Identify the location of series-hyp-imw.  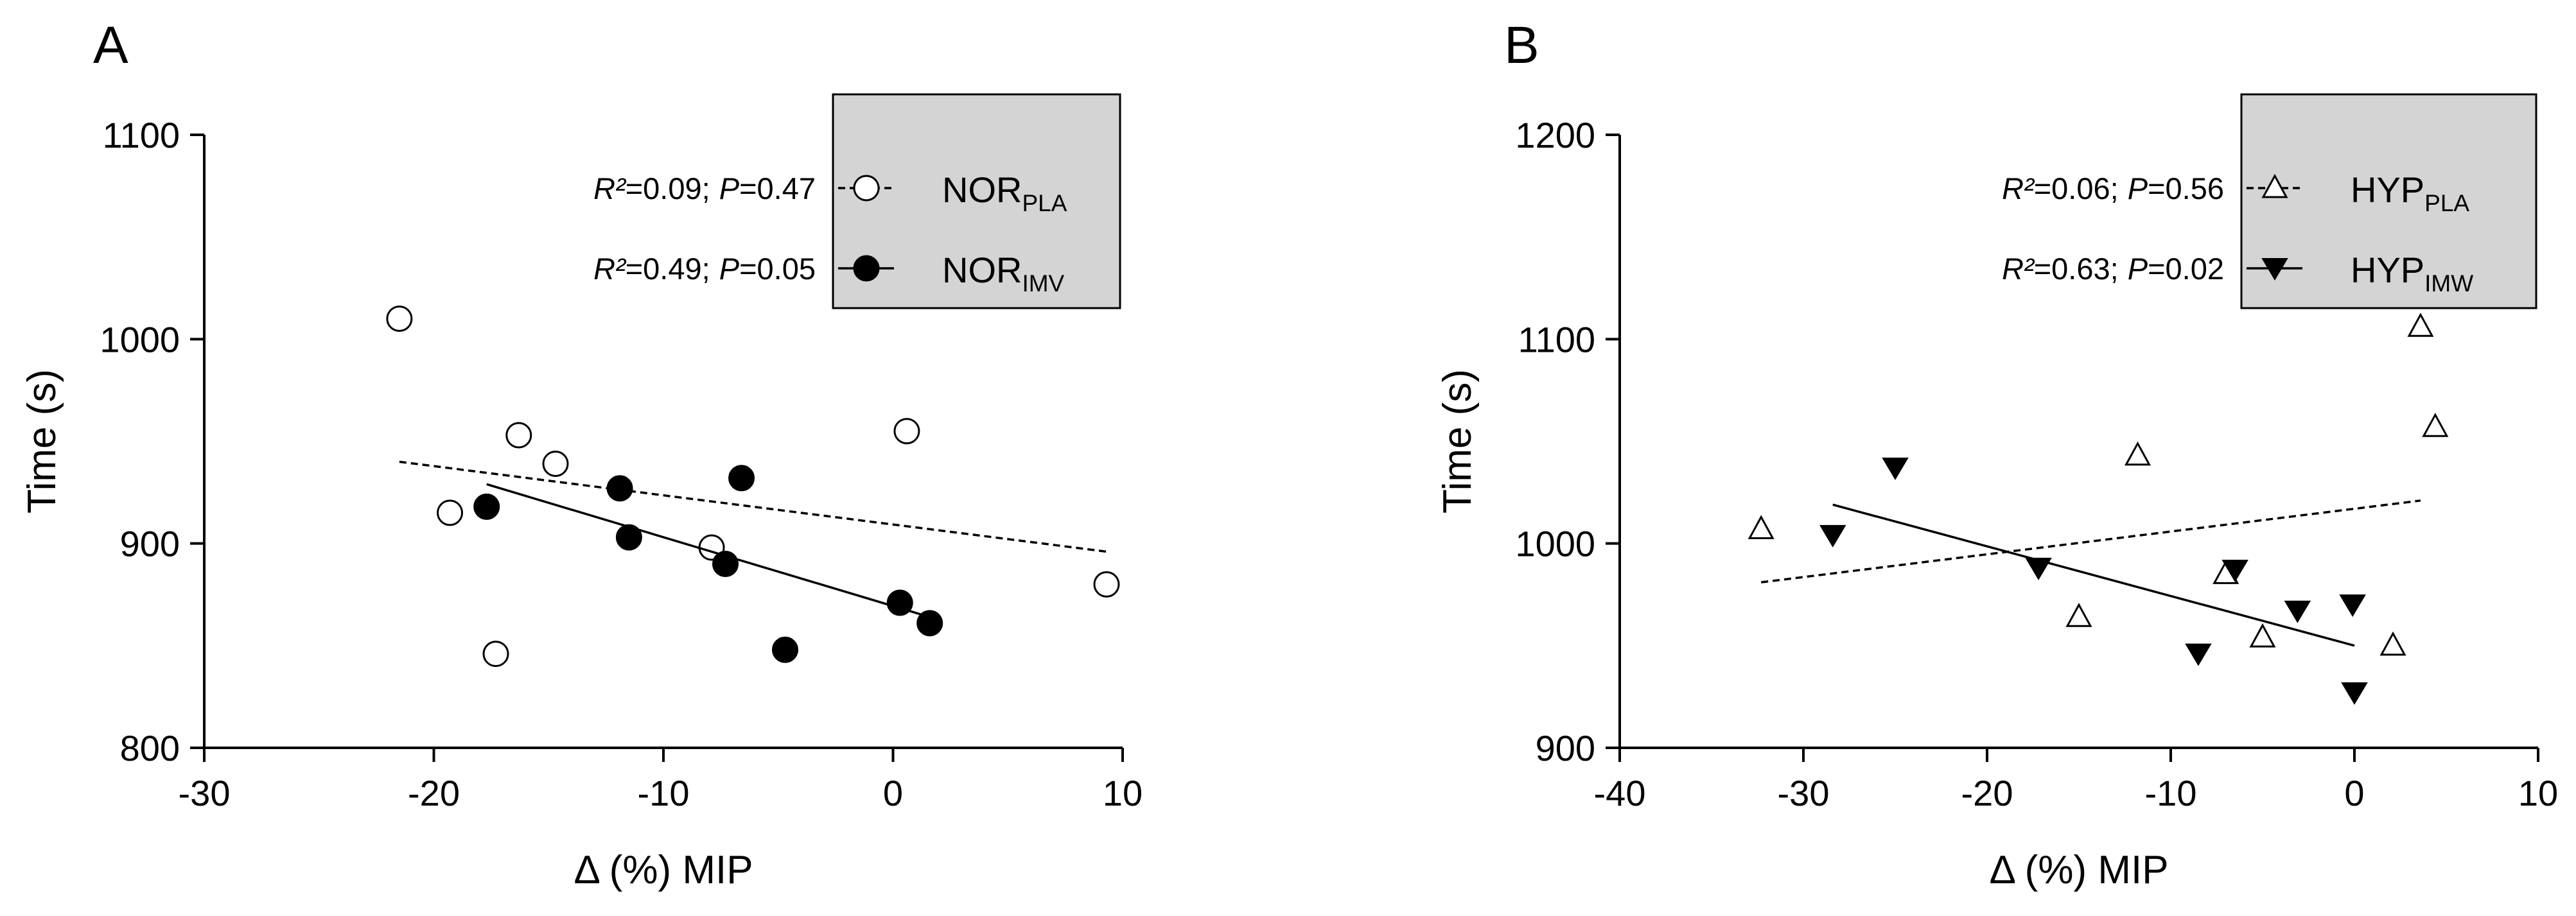
(2093, 581).